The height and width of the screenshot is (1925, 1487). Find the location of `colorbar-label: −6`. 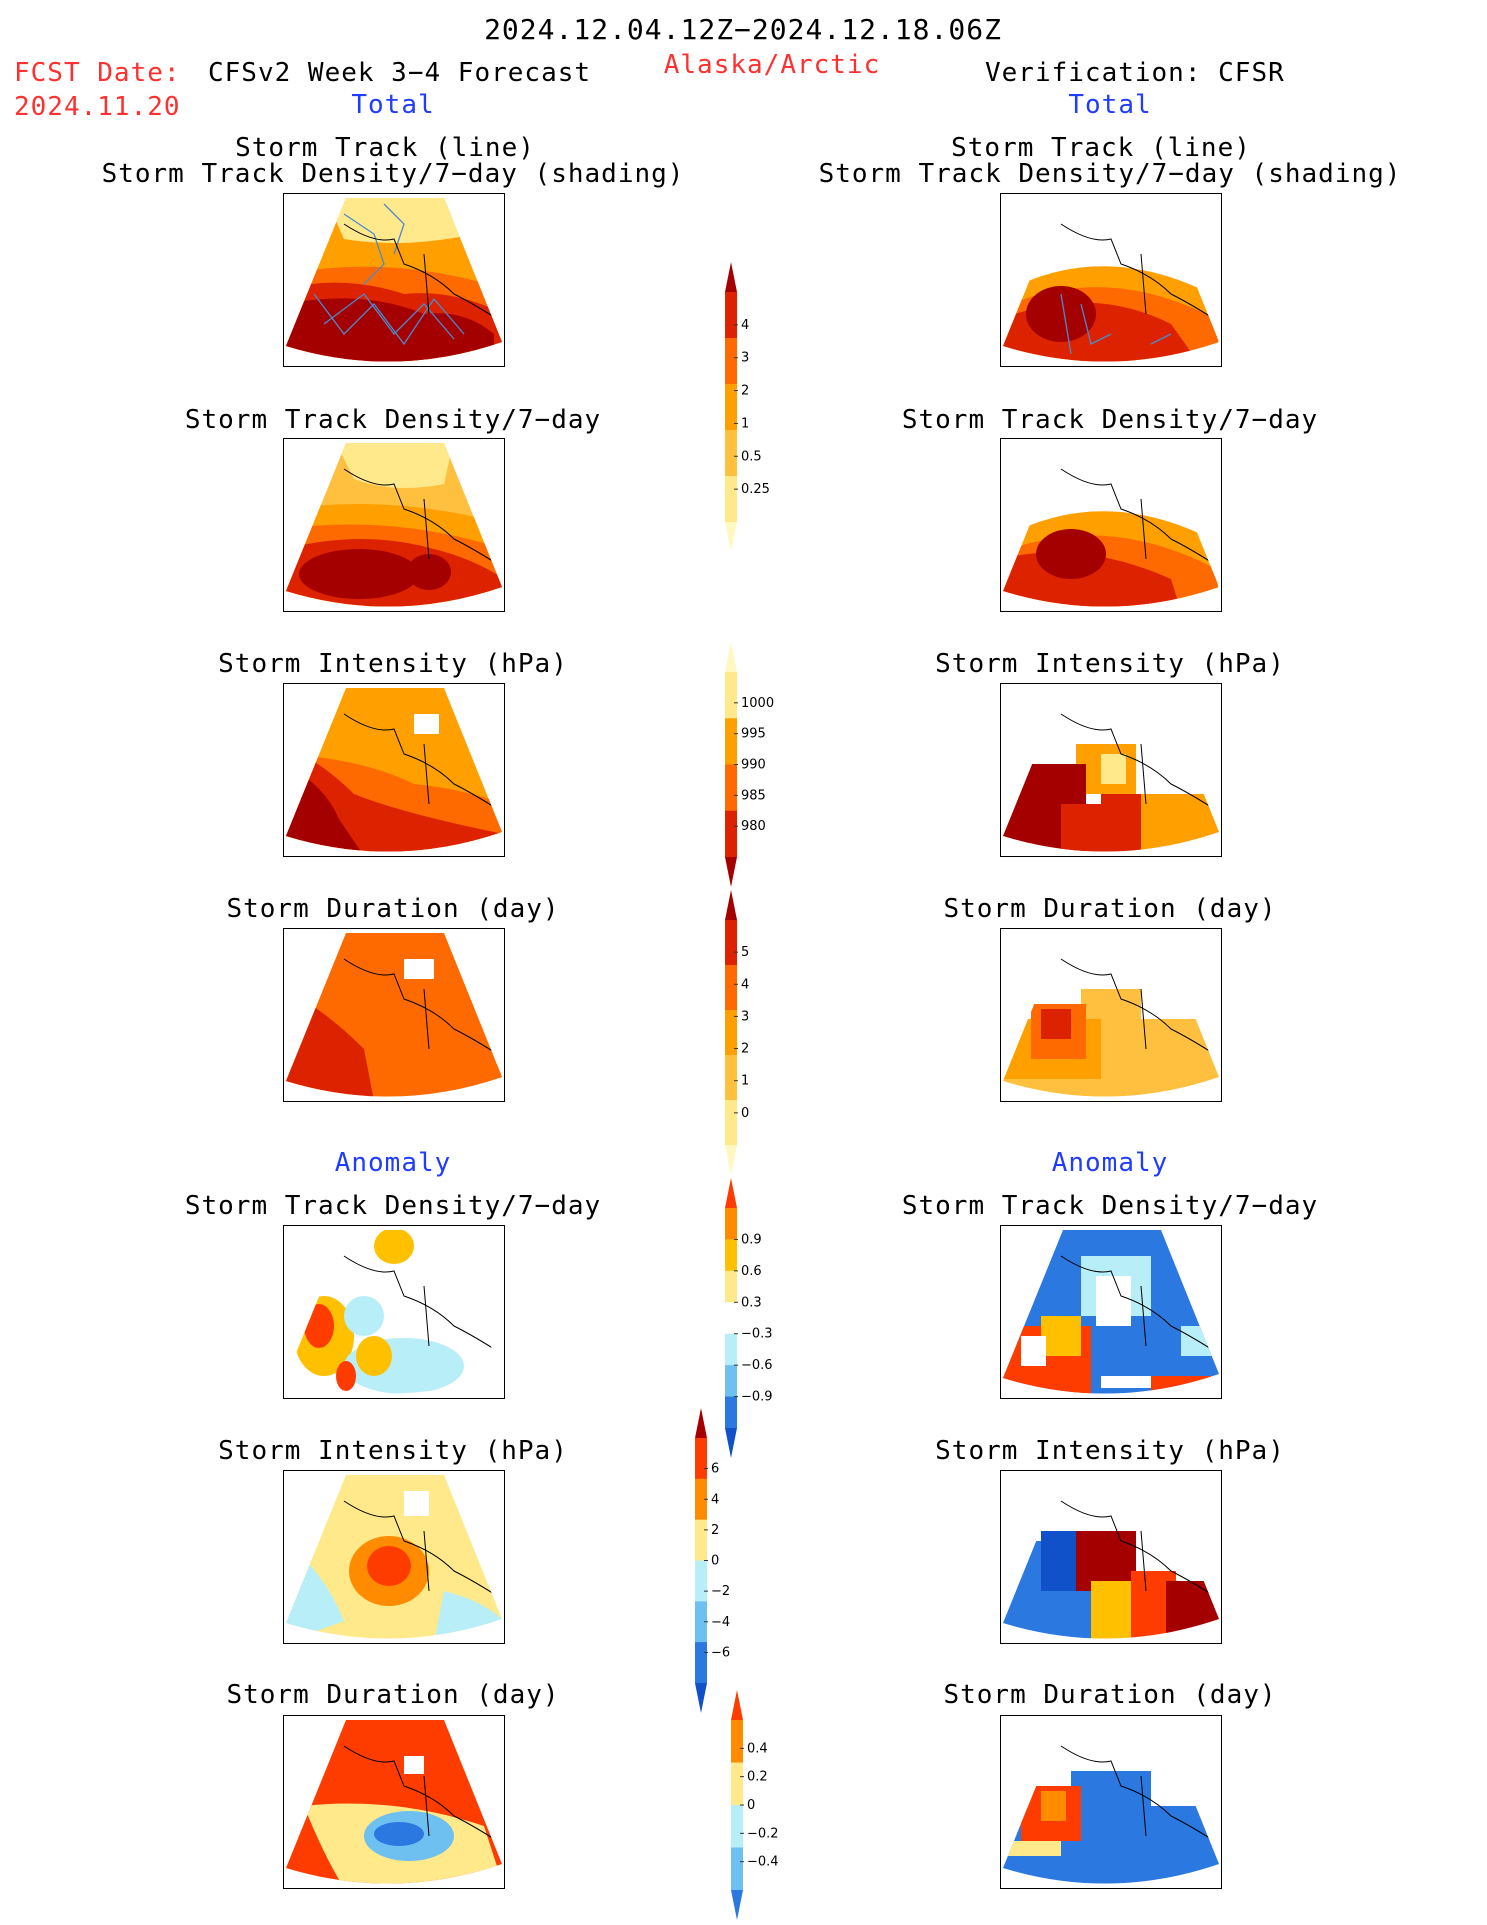

colorbar-label: −6 is located at coordinates (720, 1652).